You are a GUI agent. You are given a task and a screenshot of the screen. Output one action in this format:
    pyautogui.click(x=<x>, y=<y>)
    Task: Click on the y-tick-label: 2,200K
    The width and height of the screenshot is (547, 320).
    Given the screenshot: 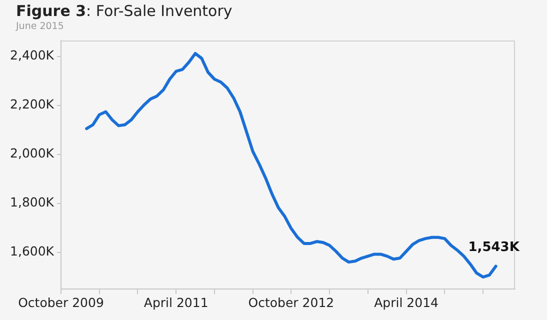 What is the action you would take?
    pyautogui.click(x=32, y=104)
    